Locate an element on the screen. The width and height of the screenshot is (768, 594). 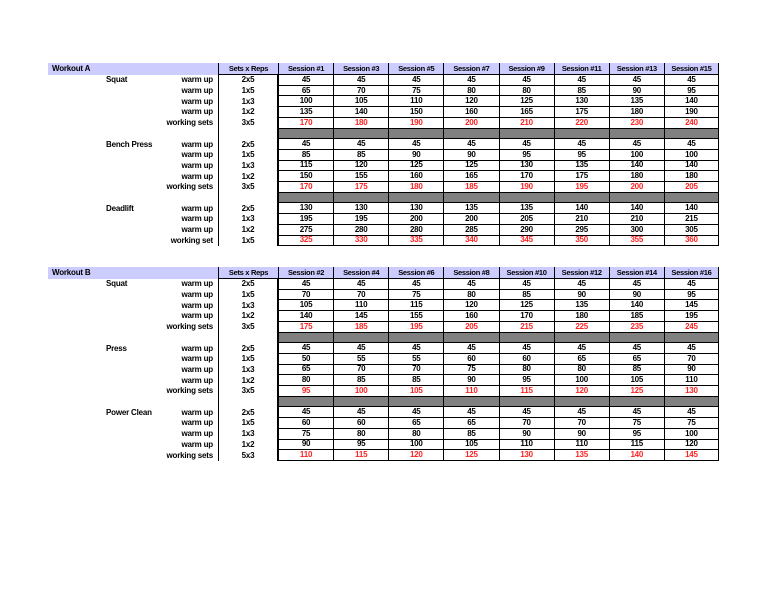
exercise-name: Bench Press is located at coordinates (129, 144).